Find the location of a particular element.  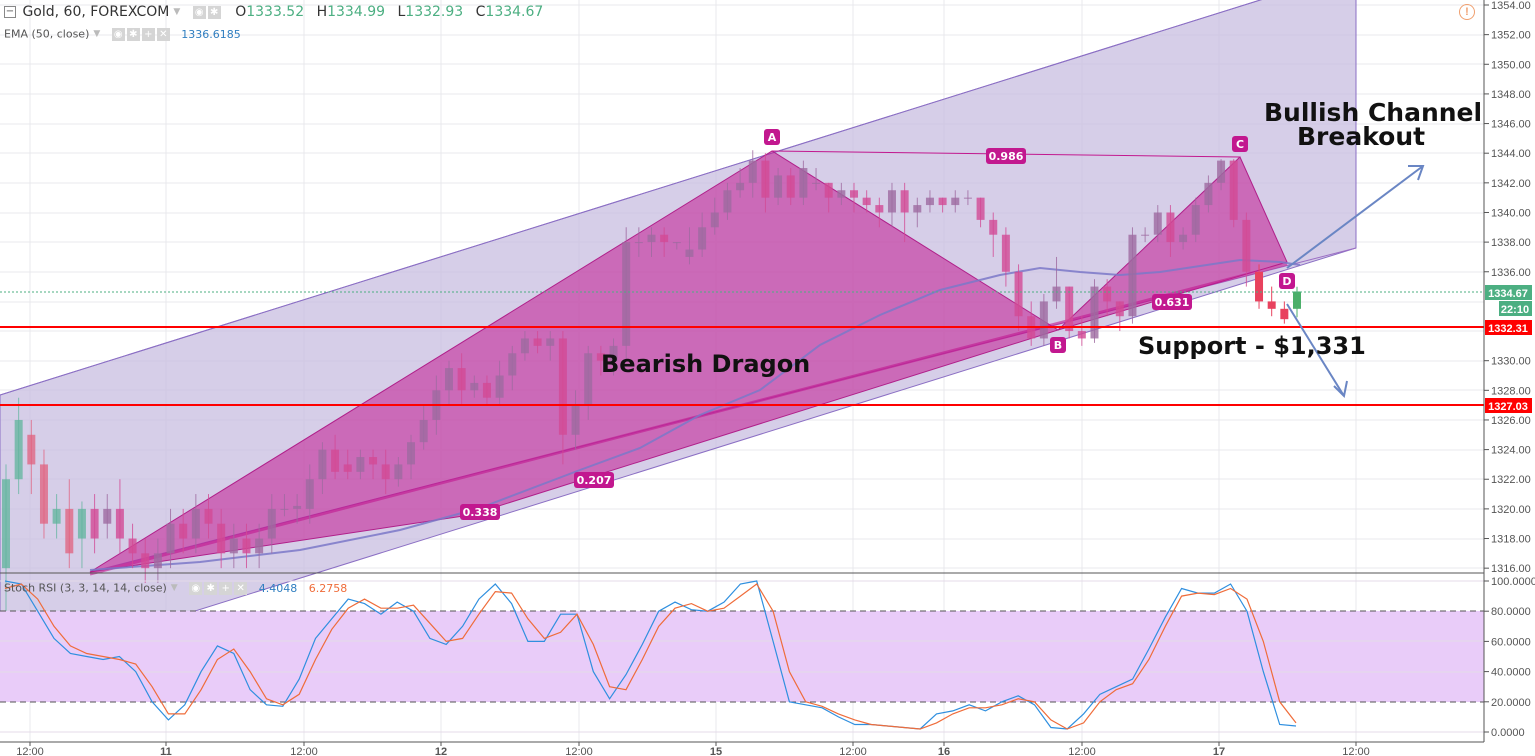

open-value: 1333.52 is located at coordinates (275, 12).